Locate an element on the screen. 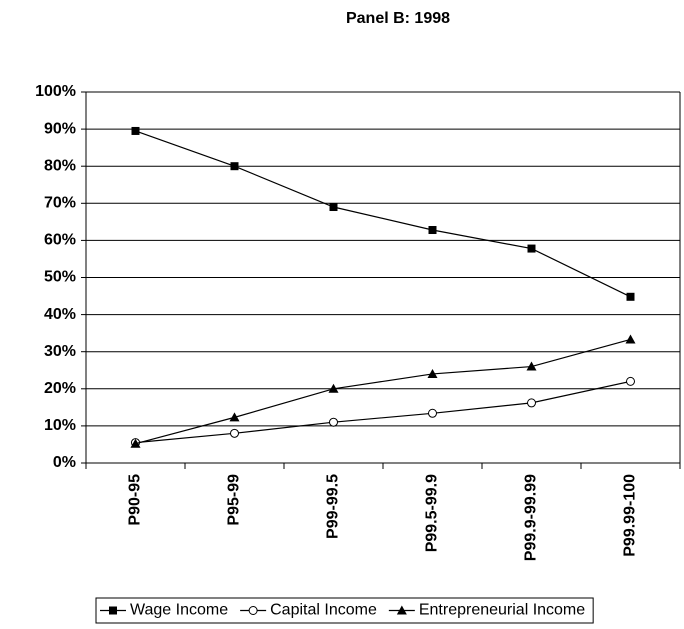 This screenshot has height=629, width=684. y-tick-label: 90% is located at coordinates (60, 128).